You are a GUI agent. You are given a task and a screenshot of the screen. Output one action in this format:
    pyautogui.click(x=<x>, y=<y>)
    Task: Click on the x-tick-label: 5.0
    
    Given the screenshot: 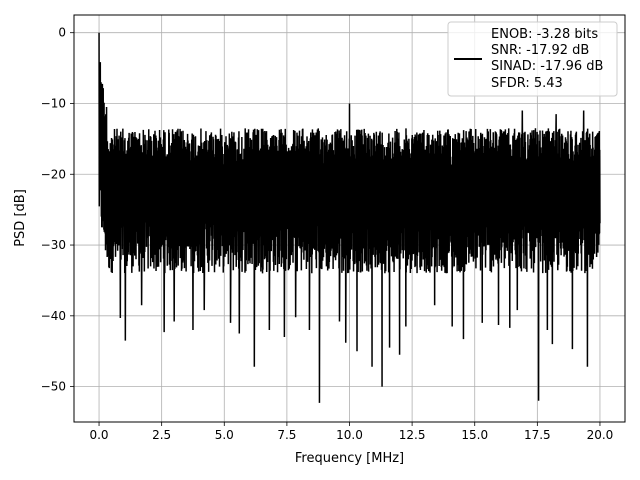 What is the action you would take?
    pyautogui.click(x=224, y=435)
    